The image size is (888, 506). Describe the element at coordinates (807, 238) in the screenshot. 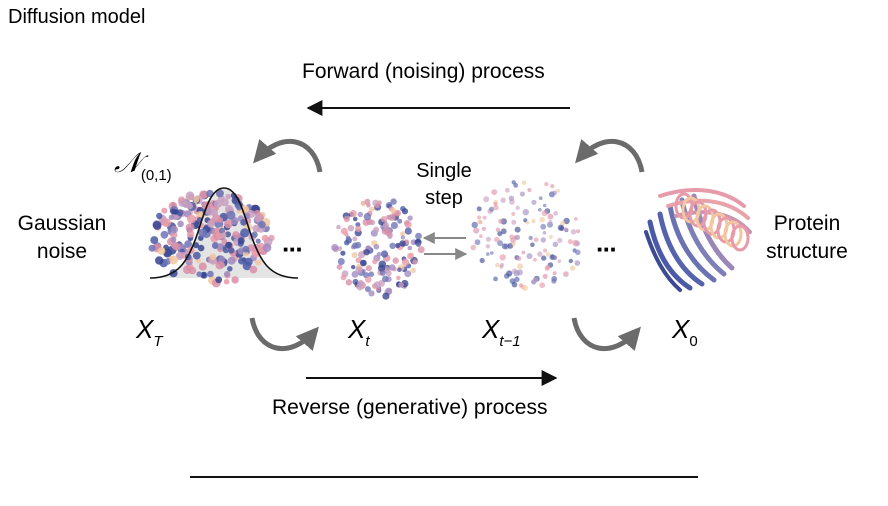

I see `protein-structure-label: Protein structure` at that location.